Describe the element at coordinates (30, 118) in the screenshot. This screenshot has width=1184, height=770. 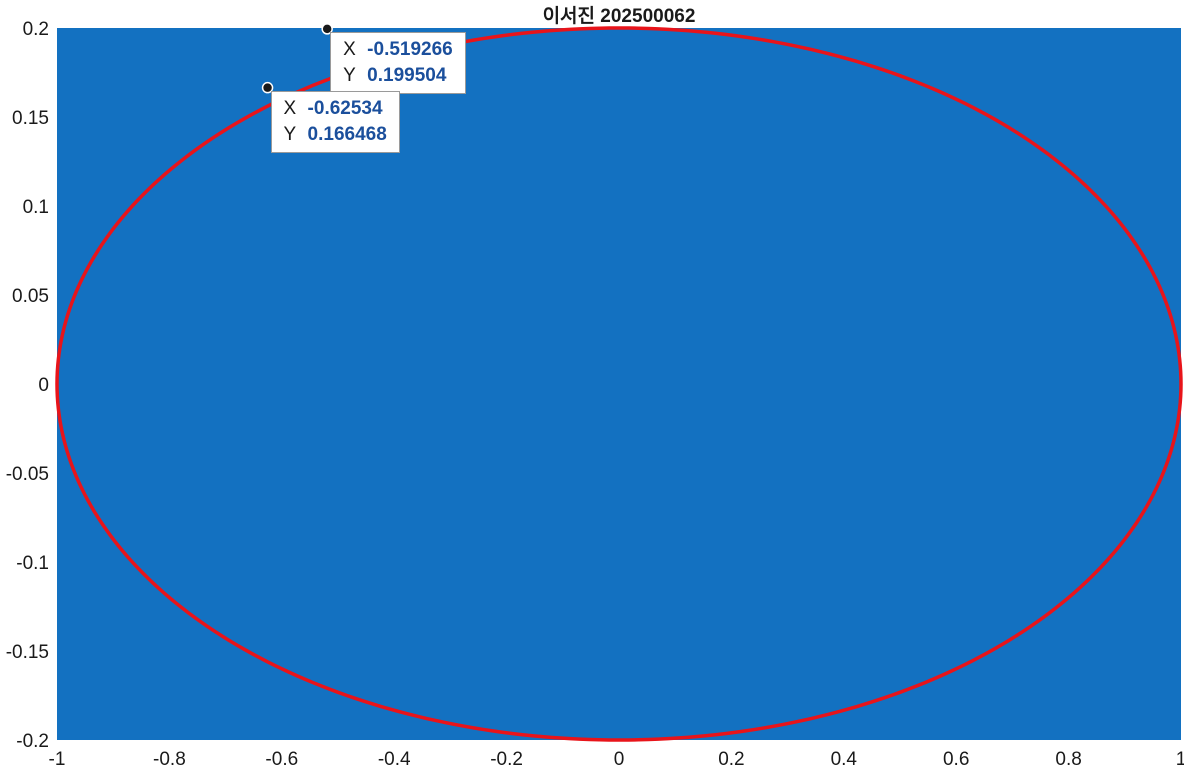
I see `y-tick-label: 0.15` at that location.